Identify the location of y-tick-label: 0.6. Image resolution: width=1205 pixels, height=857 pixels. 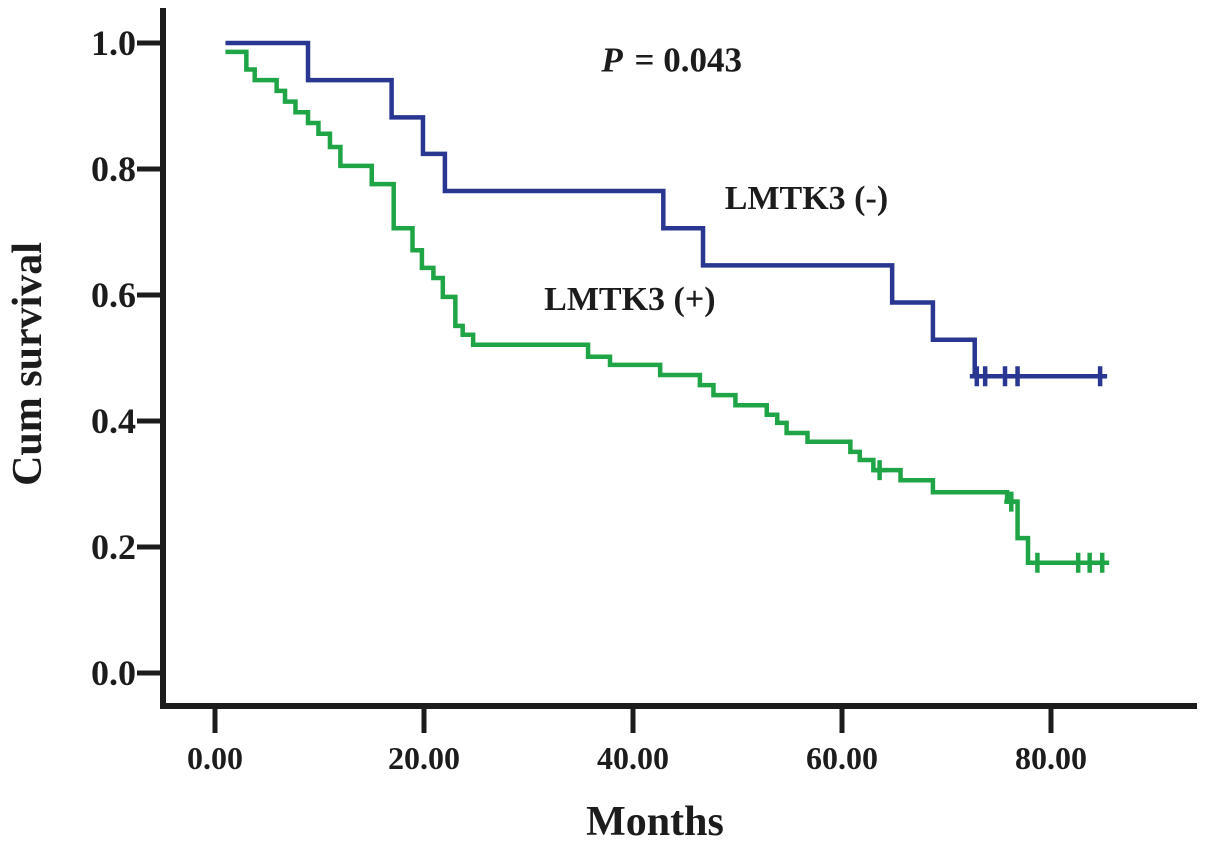
(113, 295).